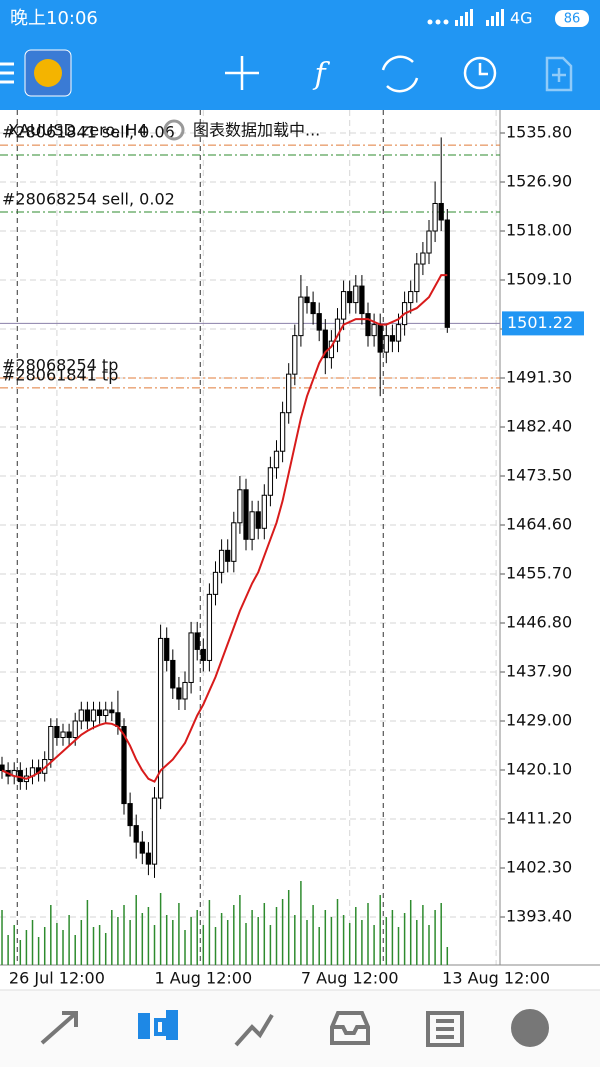 This screenshot has width=600, height=1067. What do you see at coordinates (242, 73) in the screenshot?
I see `crosshair-button` at bounding box center [242, 73].